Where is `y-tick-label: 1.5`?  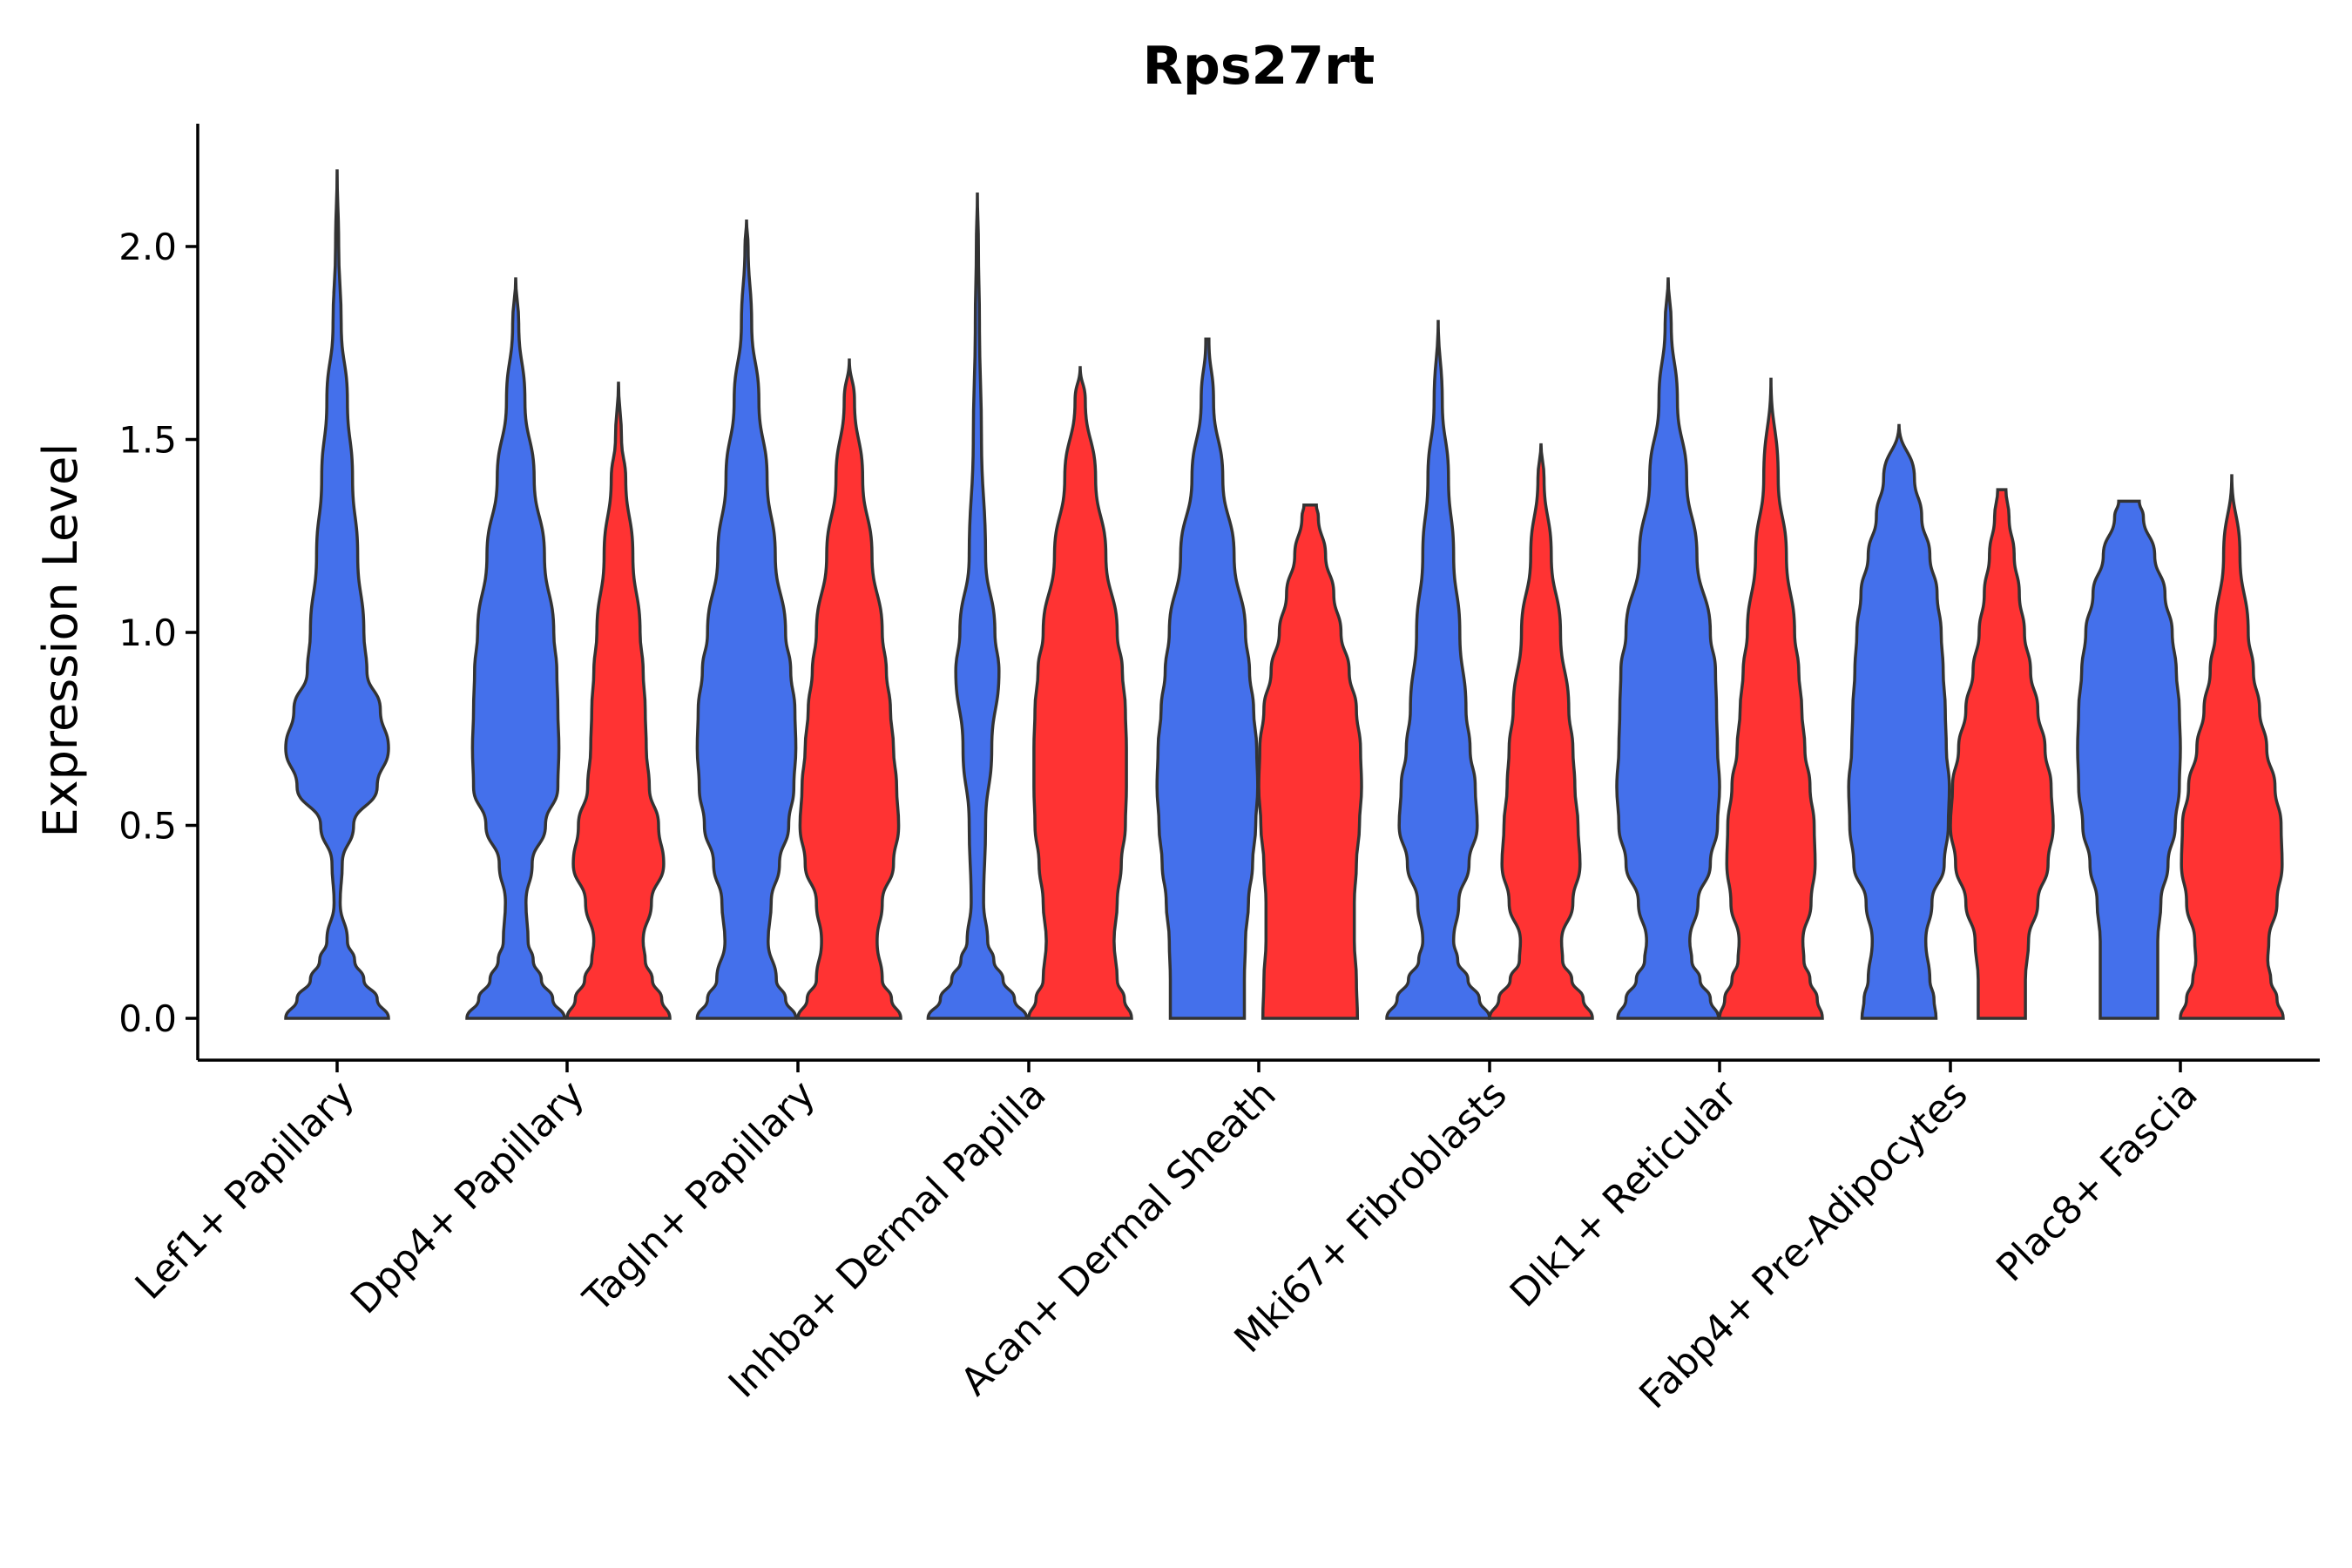 y-tick-label: 1.5 is located at coordinates (147, 440).